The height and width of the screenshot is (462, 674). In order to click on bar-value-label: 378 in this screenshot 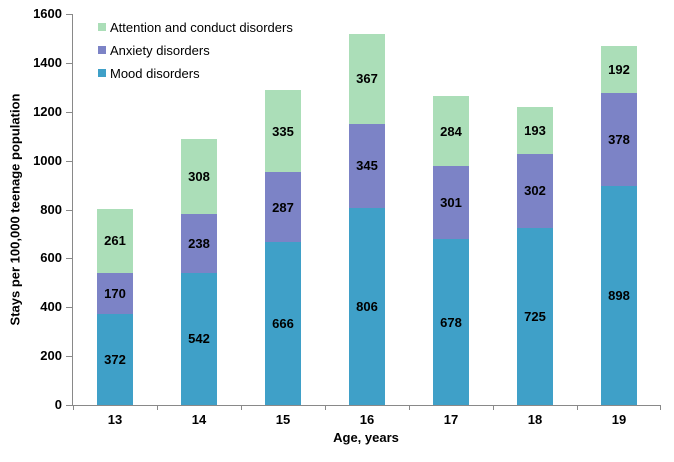, I will do `click(619, 139)`.